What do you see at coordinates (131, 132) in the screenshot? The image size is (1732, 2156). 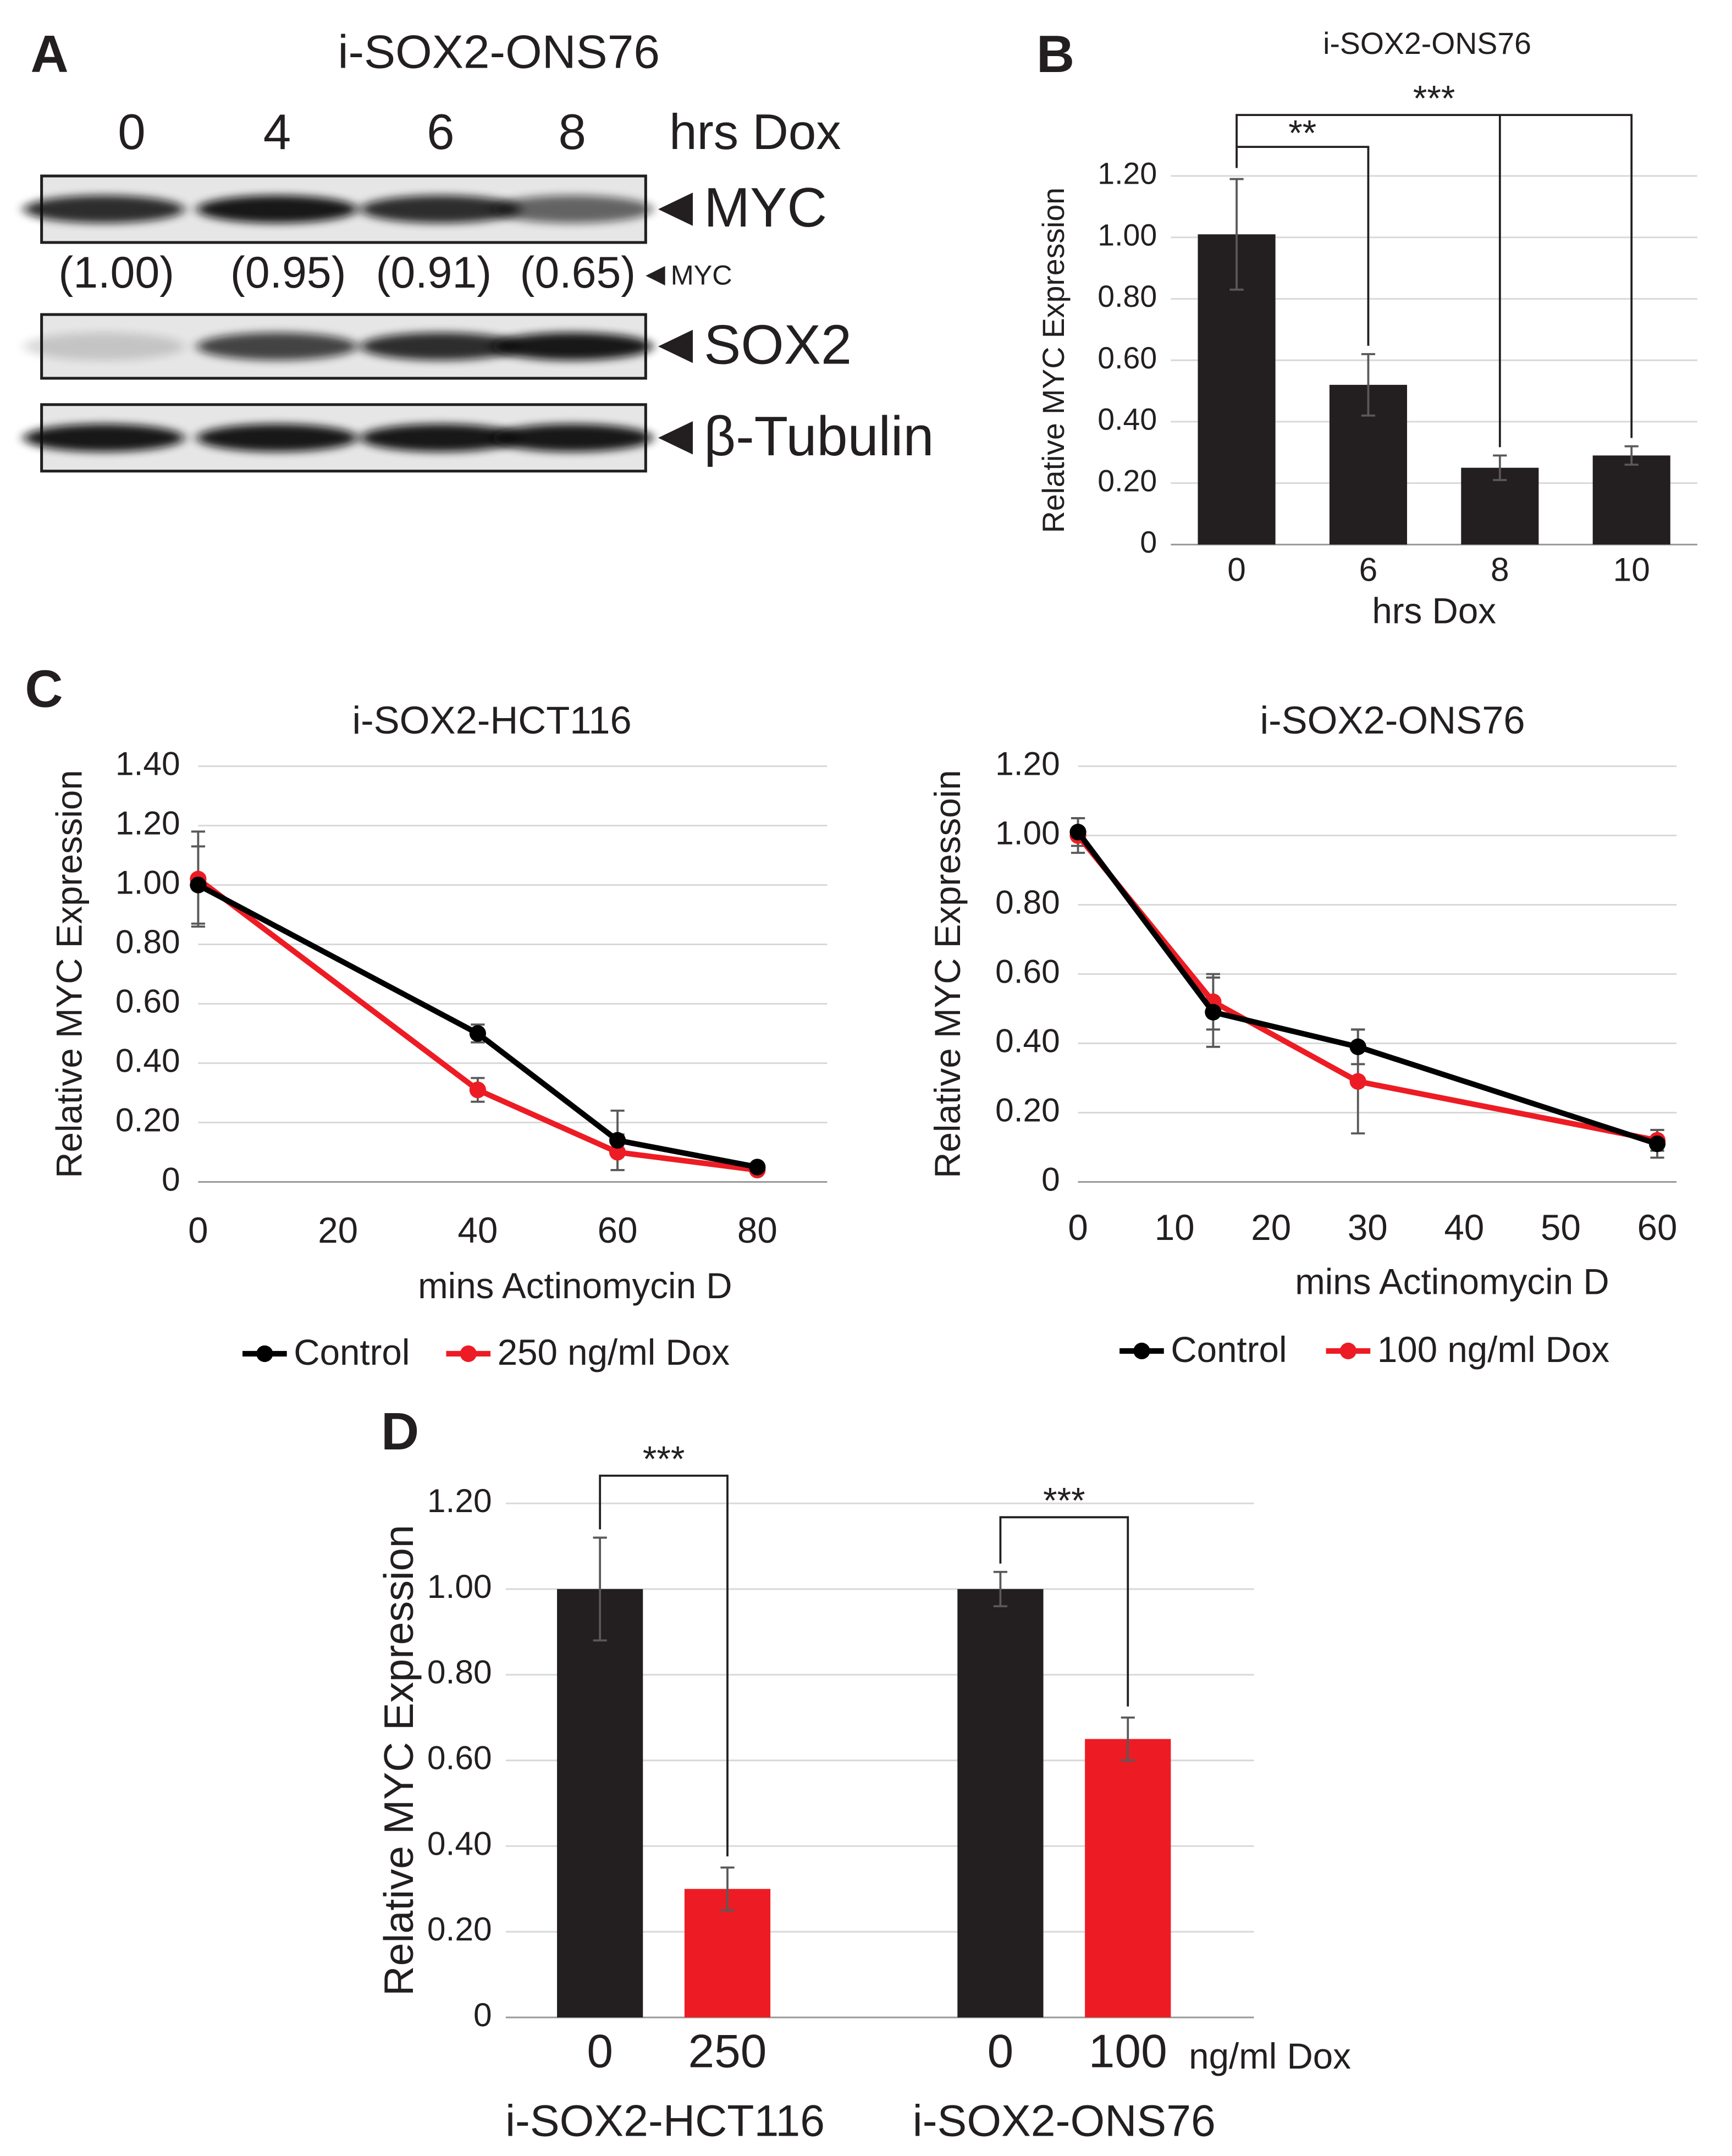 I see `lane-label: 0` at bounding box center [131, 132].